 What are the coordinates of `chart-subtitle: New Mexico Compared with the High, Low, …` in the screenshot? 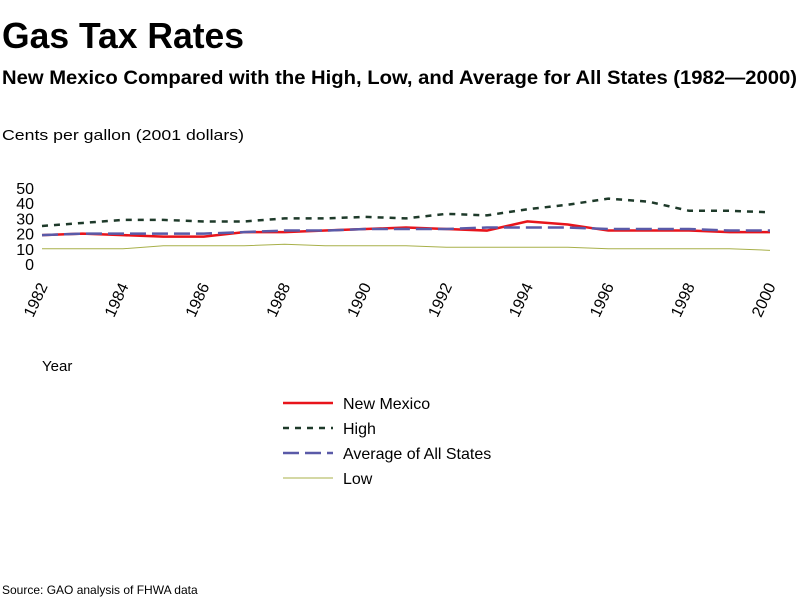 It's located at (399, 78).